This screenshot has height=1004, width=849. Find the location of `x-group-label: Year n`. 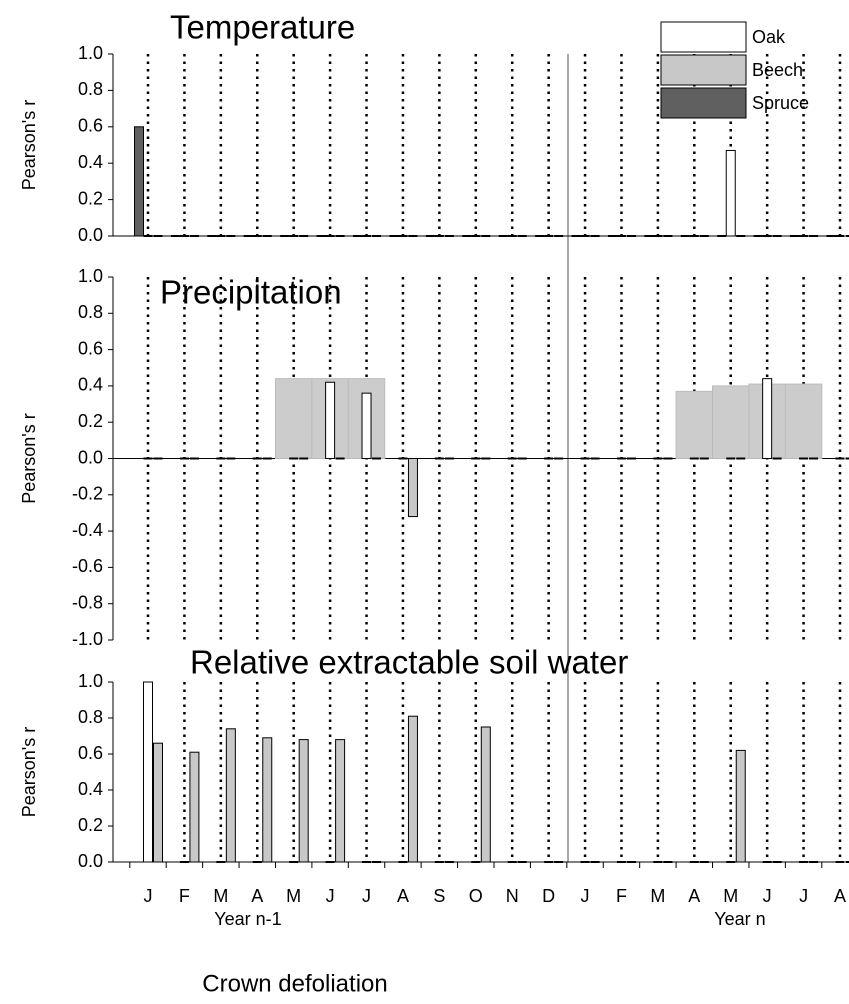

x-group-label: Year n is located at coordinates (739, 919).